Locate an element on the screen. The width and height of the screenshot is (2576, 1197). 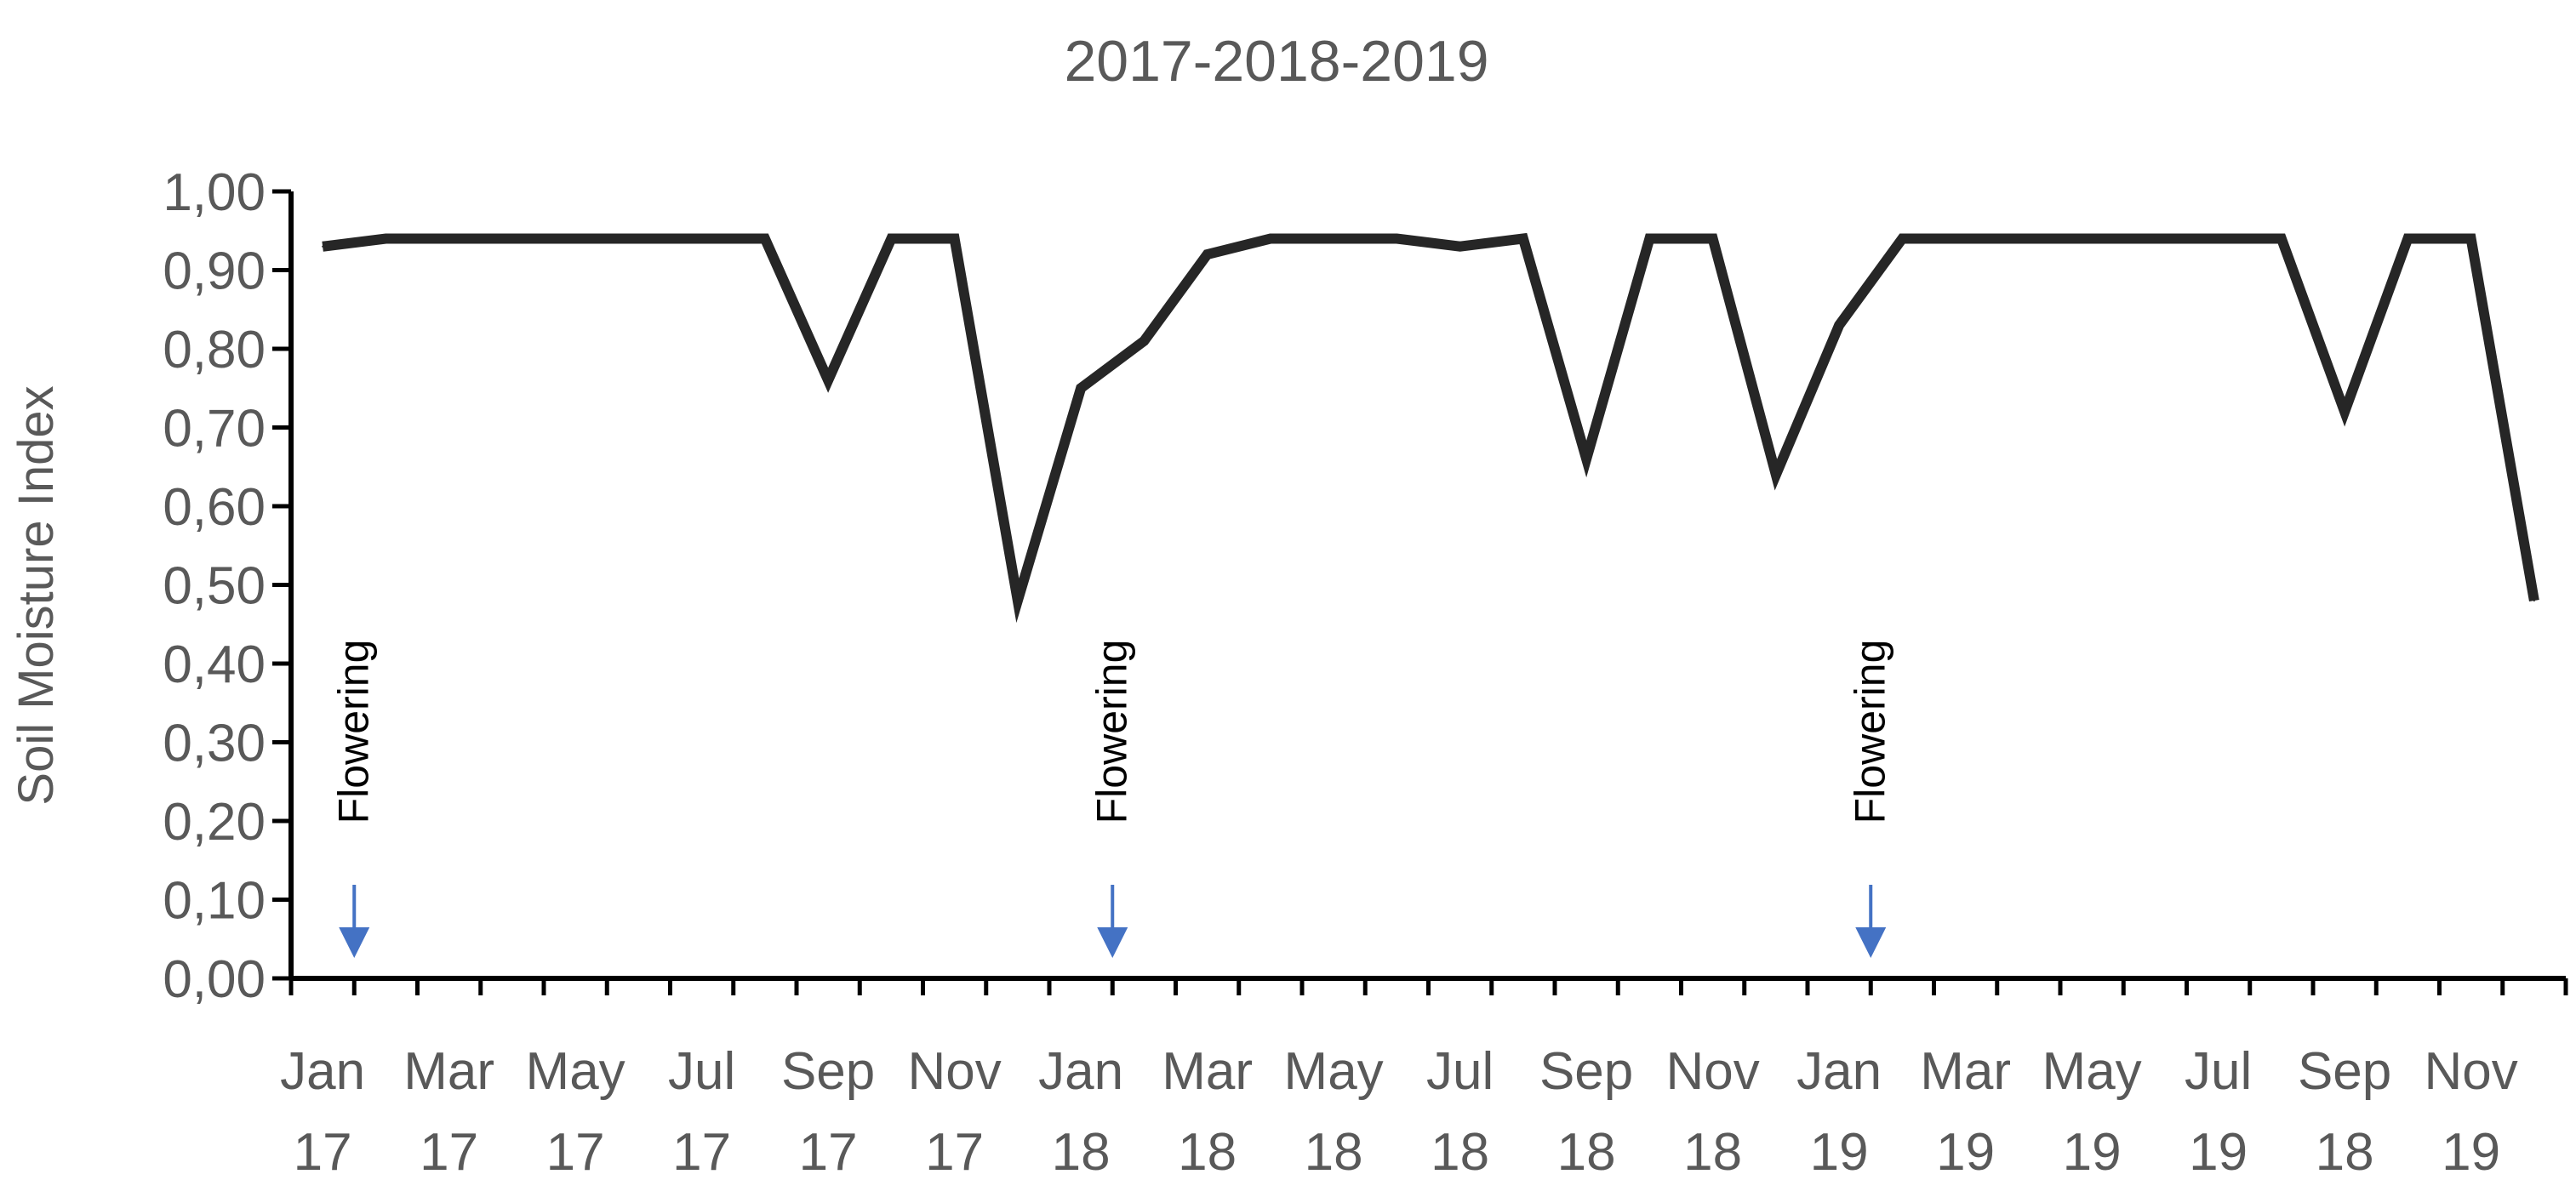
y-tick-label: 0,40 is located at coordinates (214, 665).